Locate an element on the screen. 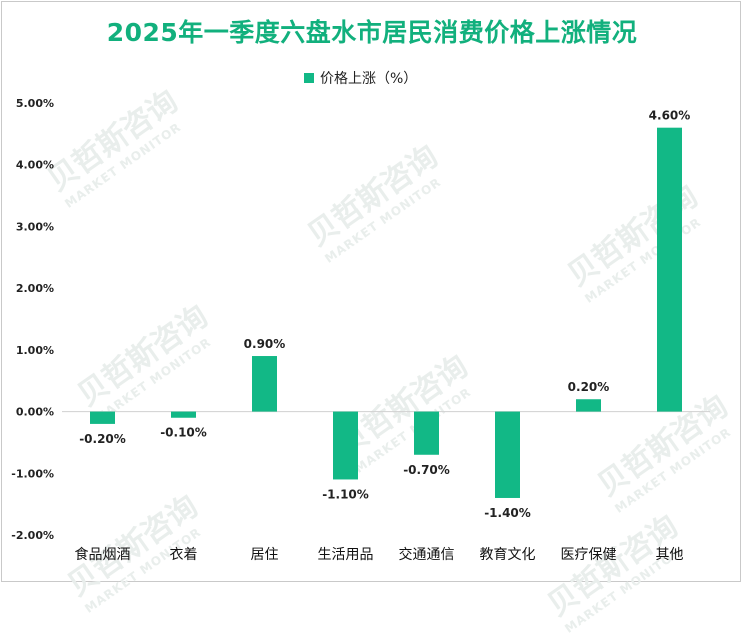  data-label: 0.90% is located at coordinates (265, 344).